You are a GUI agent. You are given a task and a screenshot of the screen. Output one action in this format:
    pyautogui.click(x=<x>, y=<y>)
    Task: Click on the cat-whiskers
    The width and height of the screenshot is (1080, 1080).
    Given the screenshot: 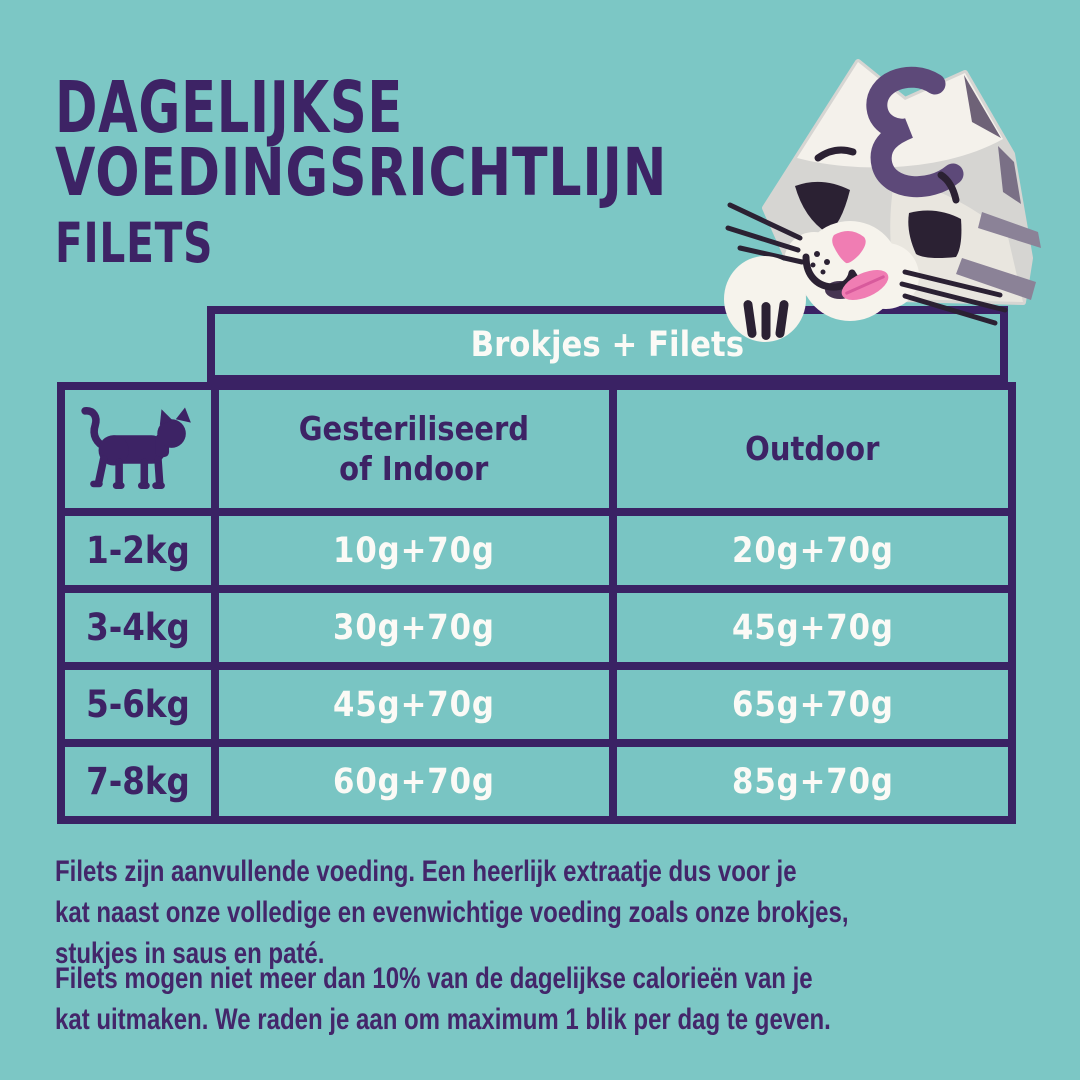 What is the action you would take?
    pyautogui.click(x=866, y=264)
    